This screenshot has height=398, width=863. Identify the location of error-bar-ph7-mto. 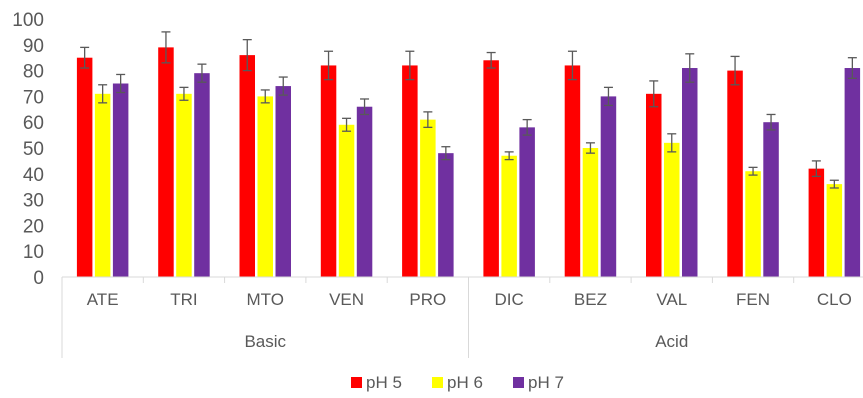
(283, 86).